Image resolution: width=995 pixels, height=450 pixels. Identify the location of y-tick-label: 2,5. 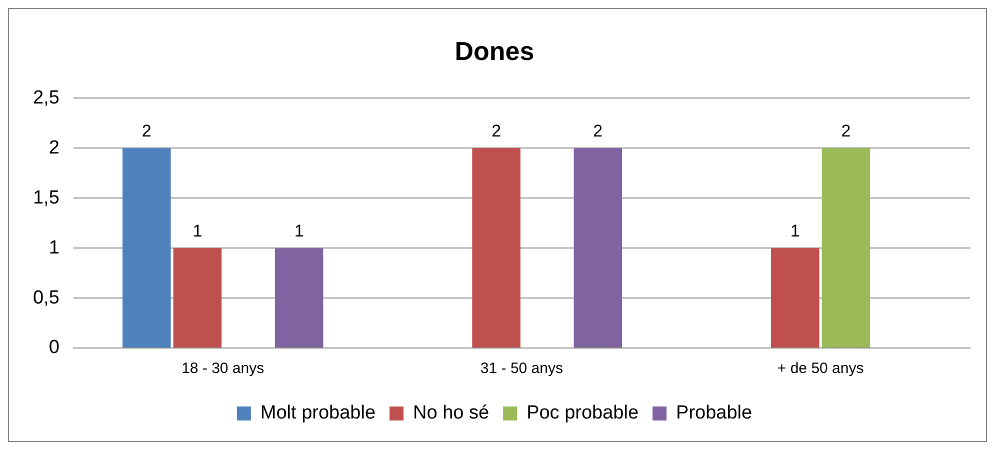
(46, 97).